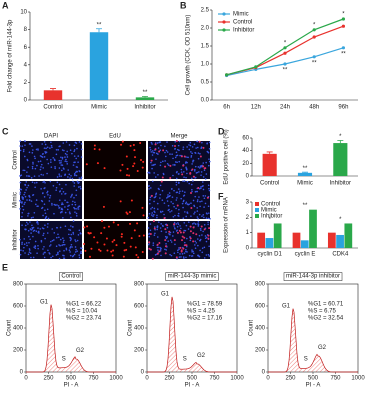  What do you see at coordinates (192, 277) in the screenshot?
I see `plot-title: miR-144-3p mimic` at bounding box center [192, 277].